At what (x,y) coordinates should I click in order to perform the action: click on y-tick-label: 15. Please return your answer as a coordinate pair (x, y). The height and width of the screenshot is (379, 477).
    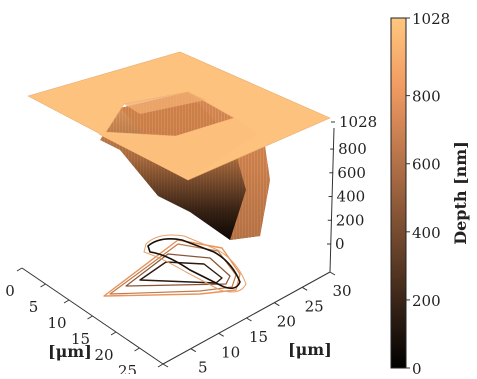
    Looking at the image, I should click on (258, 337).